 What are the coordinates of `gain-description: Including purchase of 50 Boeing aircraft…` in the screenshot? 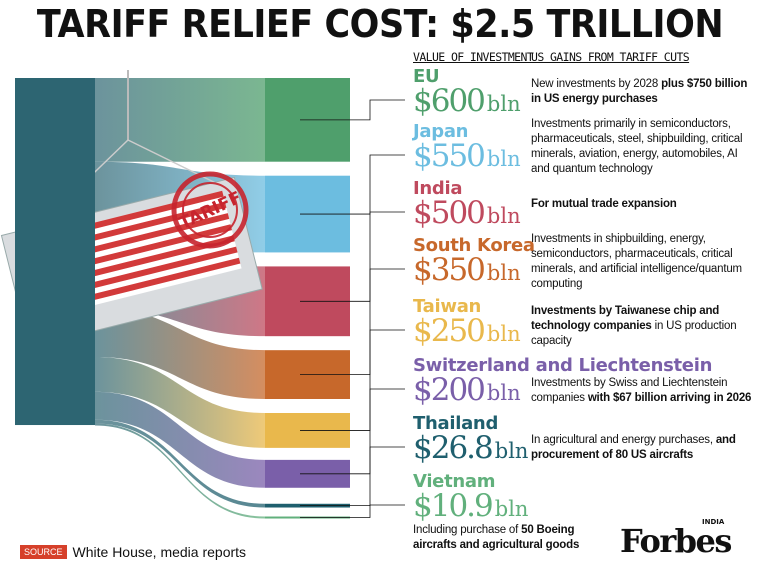 It's located at (496, 537).